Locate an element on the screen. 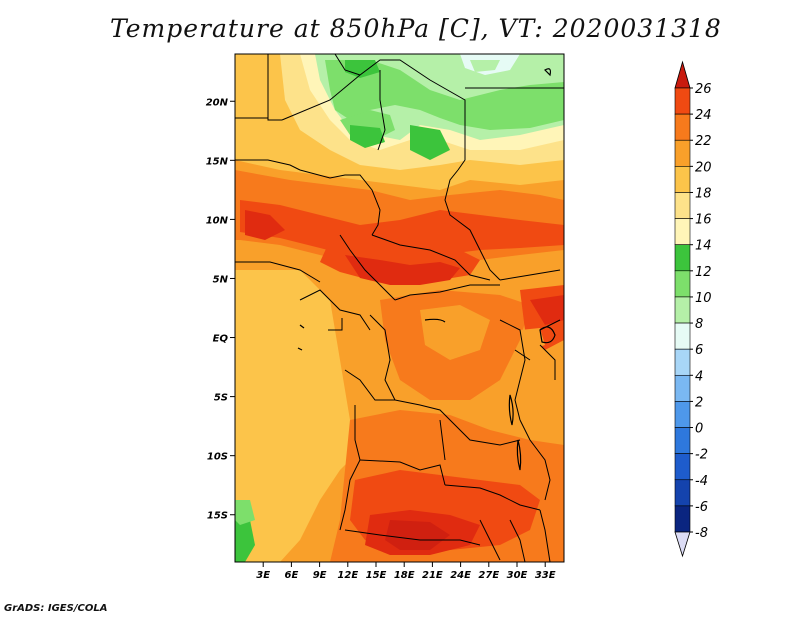 This screenshot has width=800, height=622. lon-tick-label: 3E is located at coordinates (263, 575).